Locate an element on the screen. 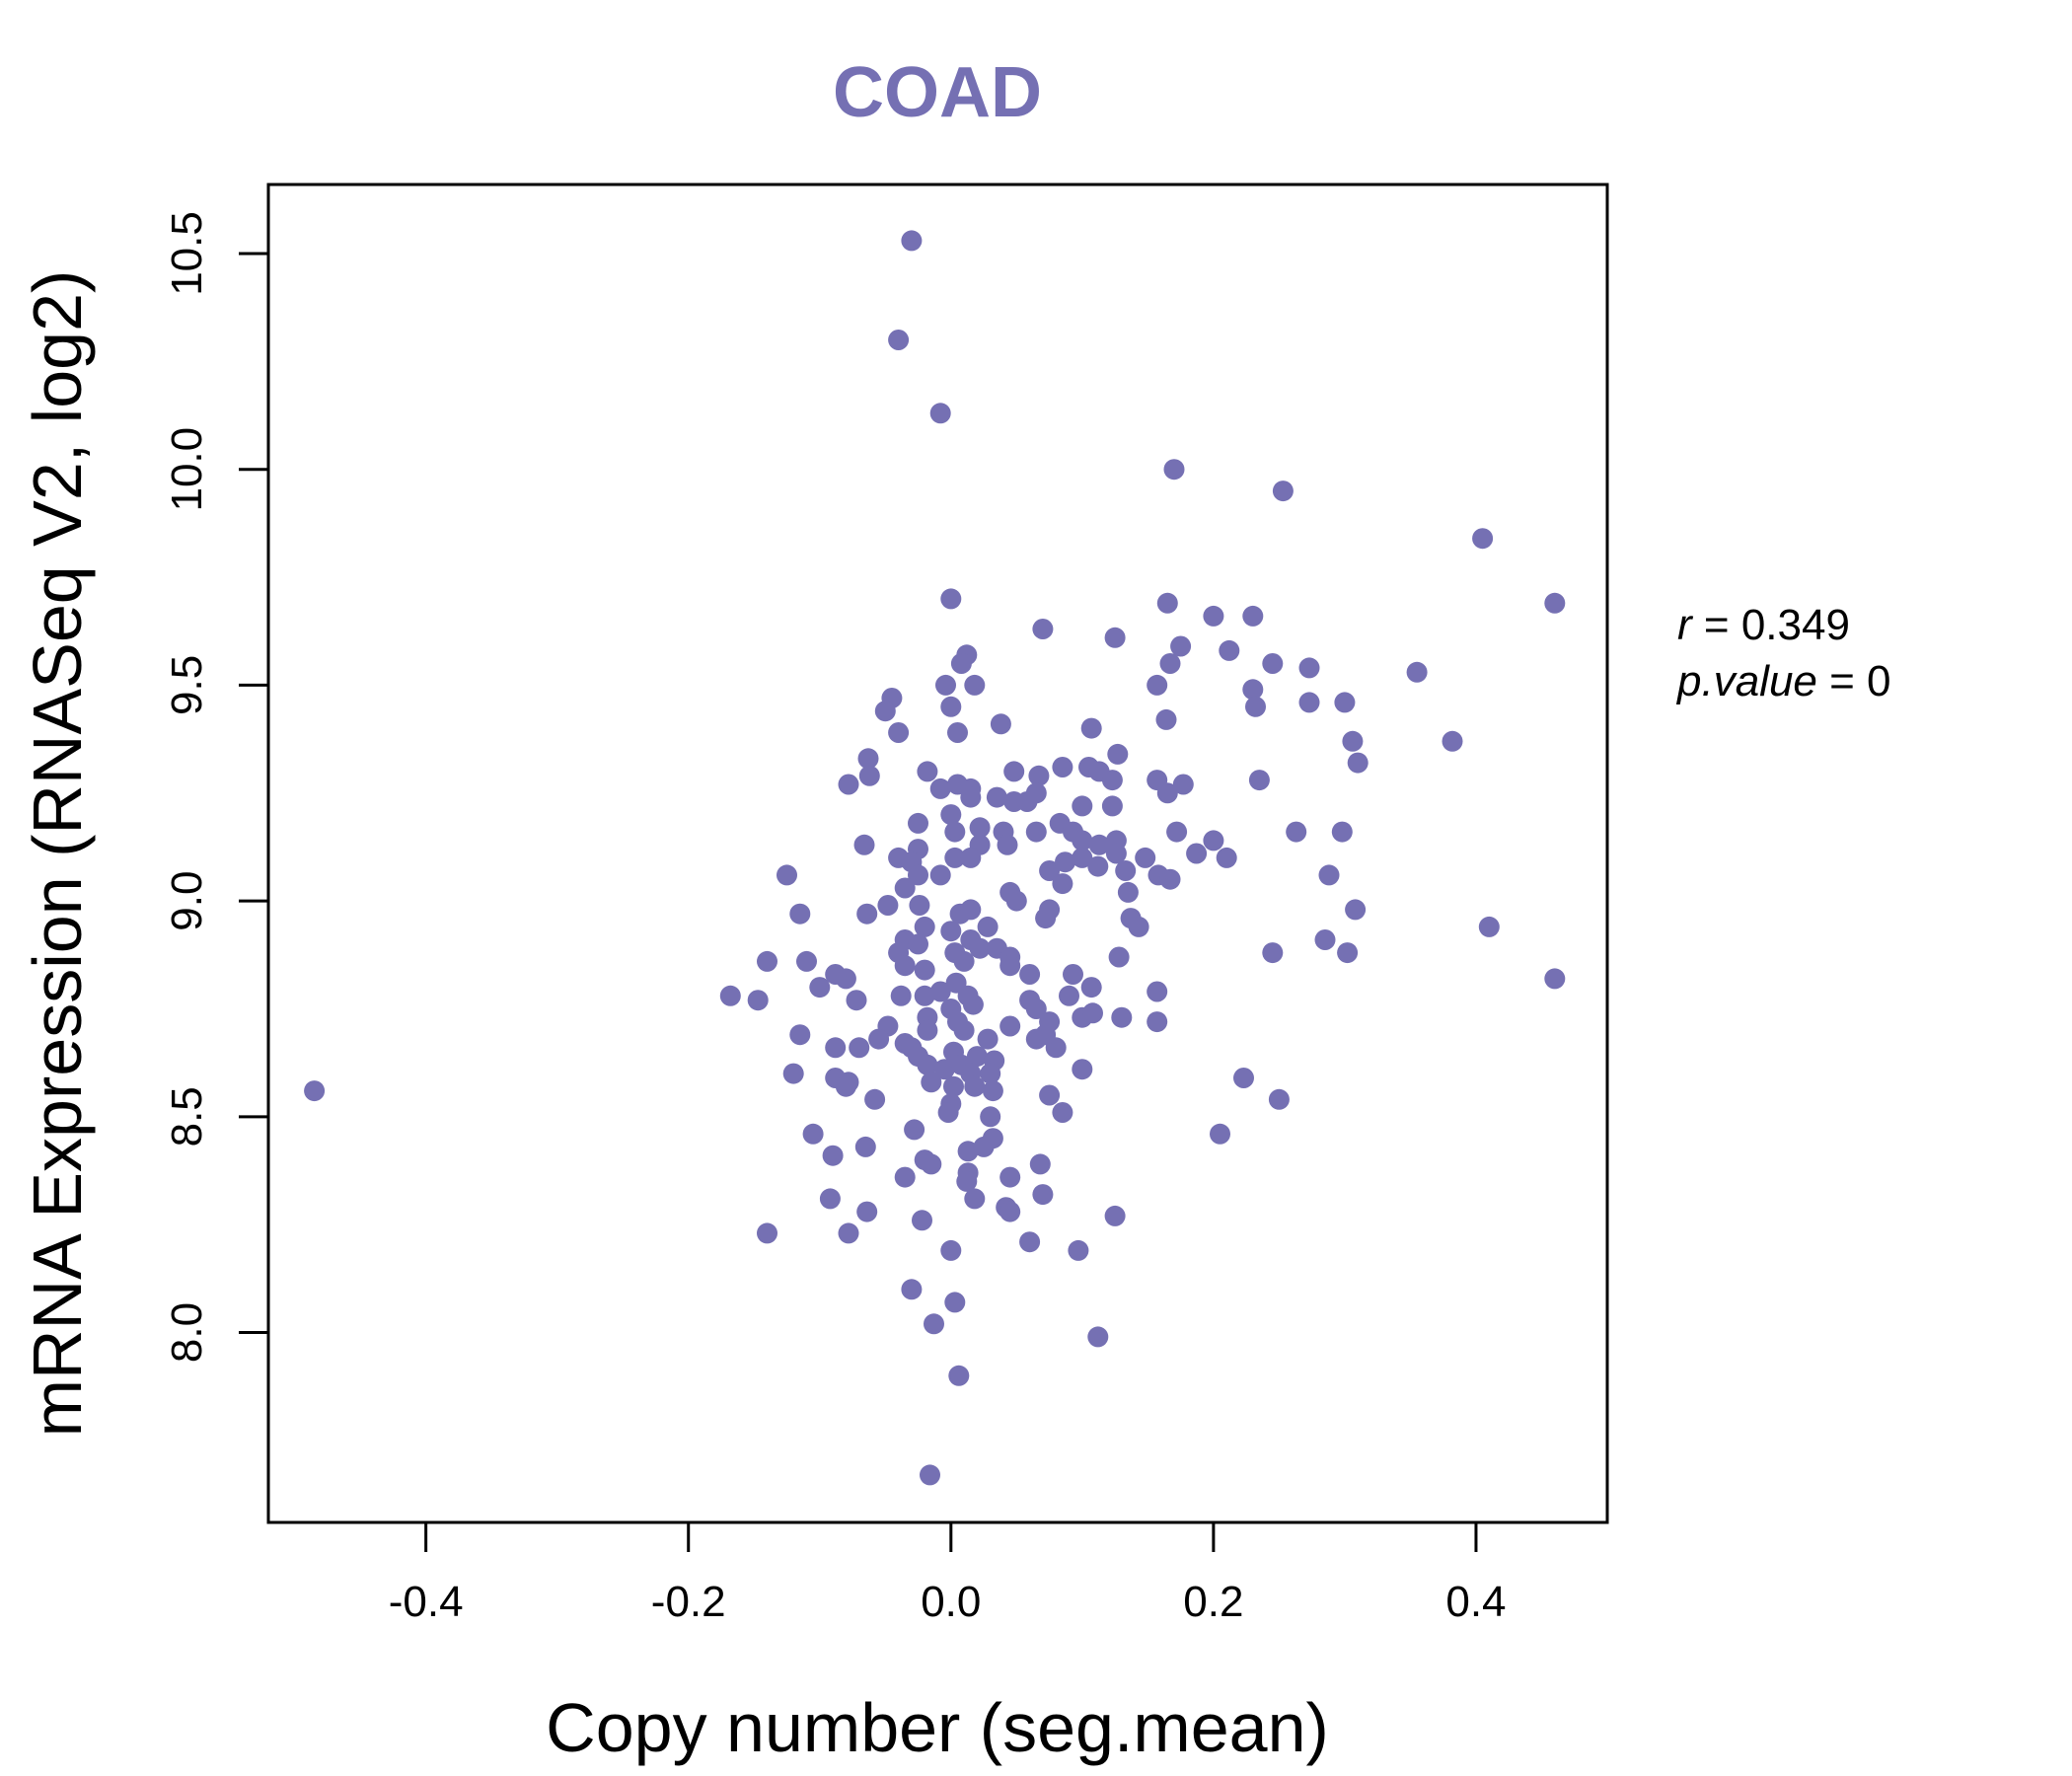  x-tick-label: 0.4 is located at coordinates (1476, 1602).